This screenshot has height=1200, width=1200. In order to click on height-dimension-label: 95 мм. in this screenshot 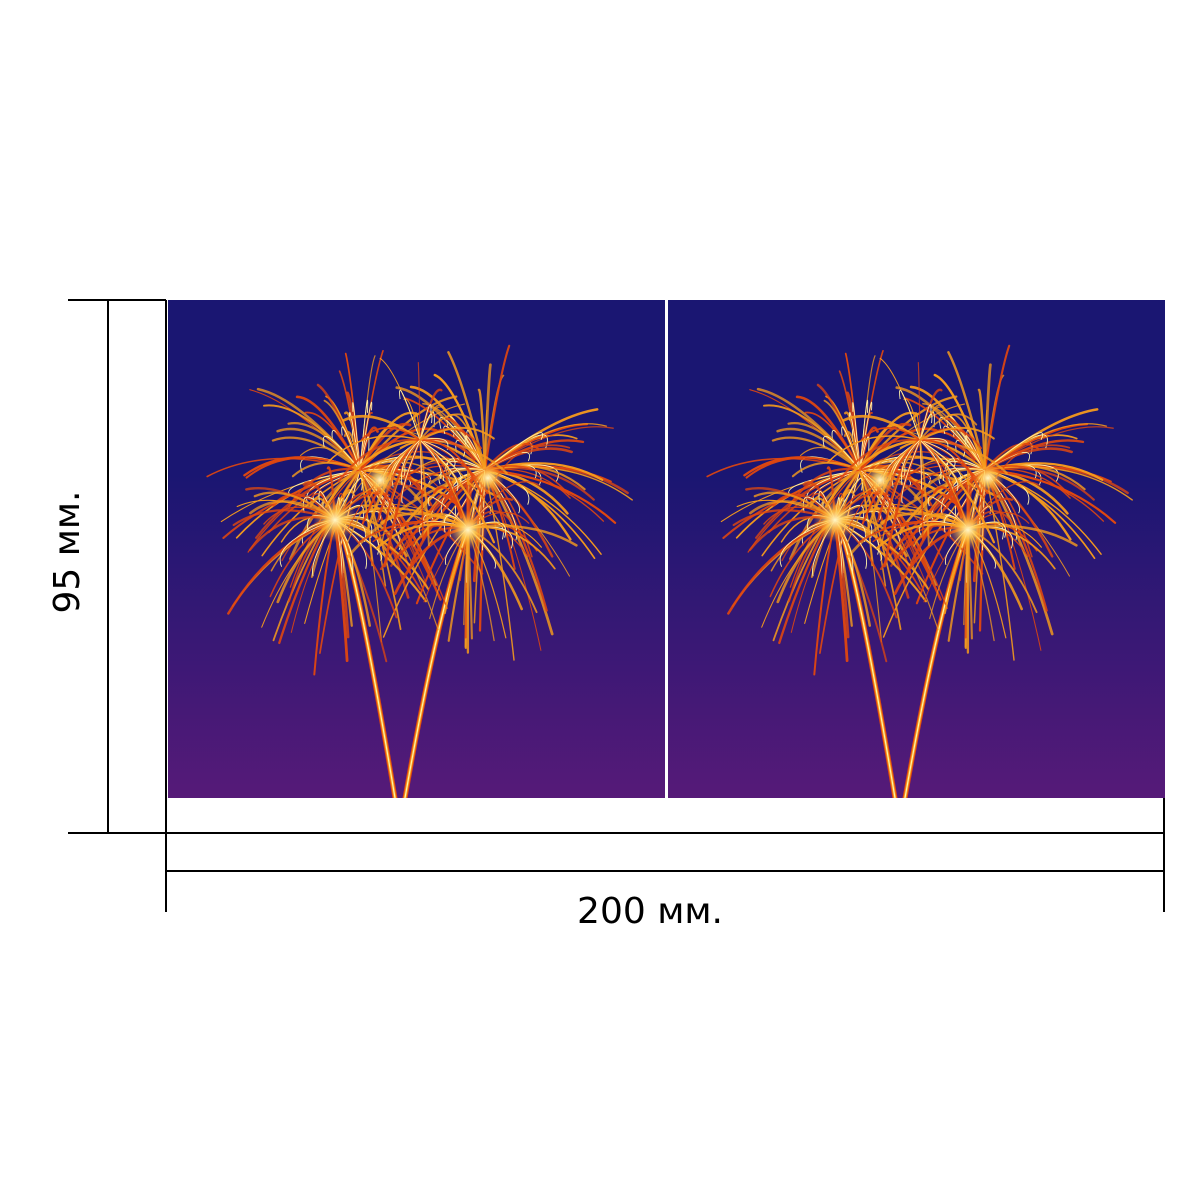, I will do `click(67, 552)`.